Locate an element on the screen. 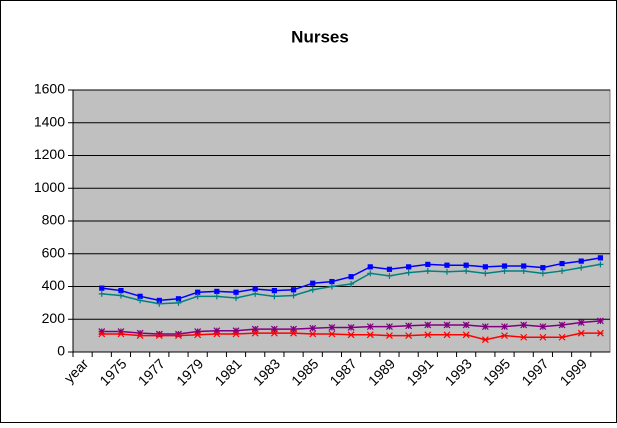 The height and width of the screenshot is (428, 617). y-tick-label: 1600 is located at coordinates (49, 89).